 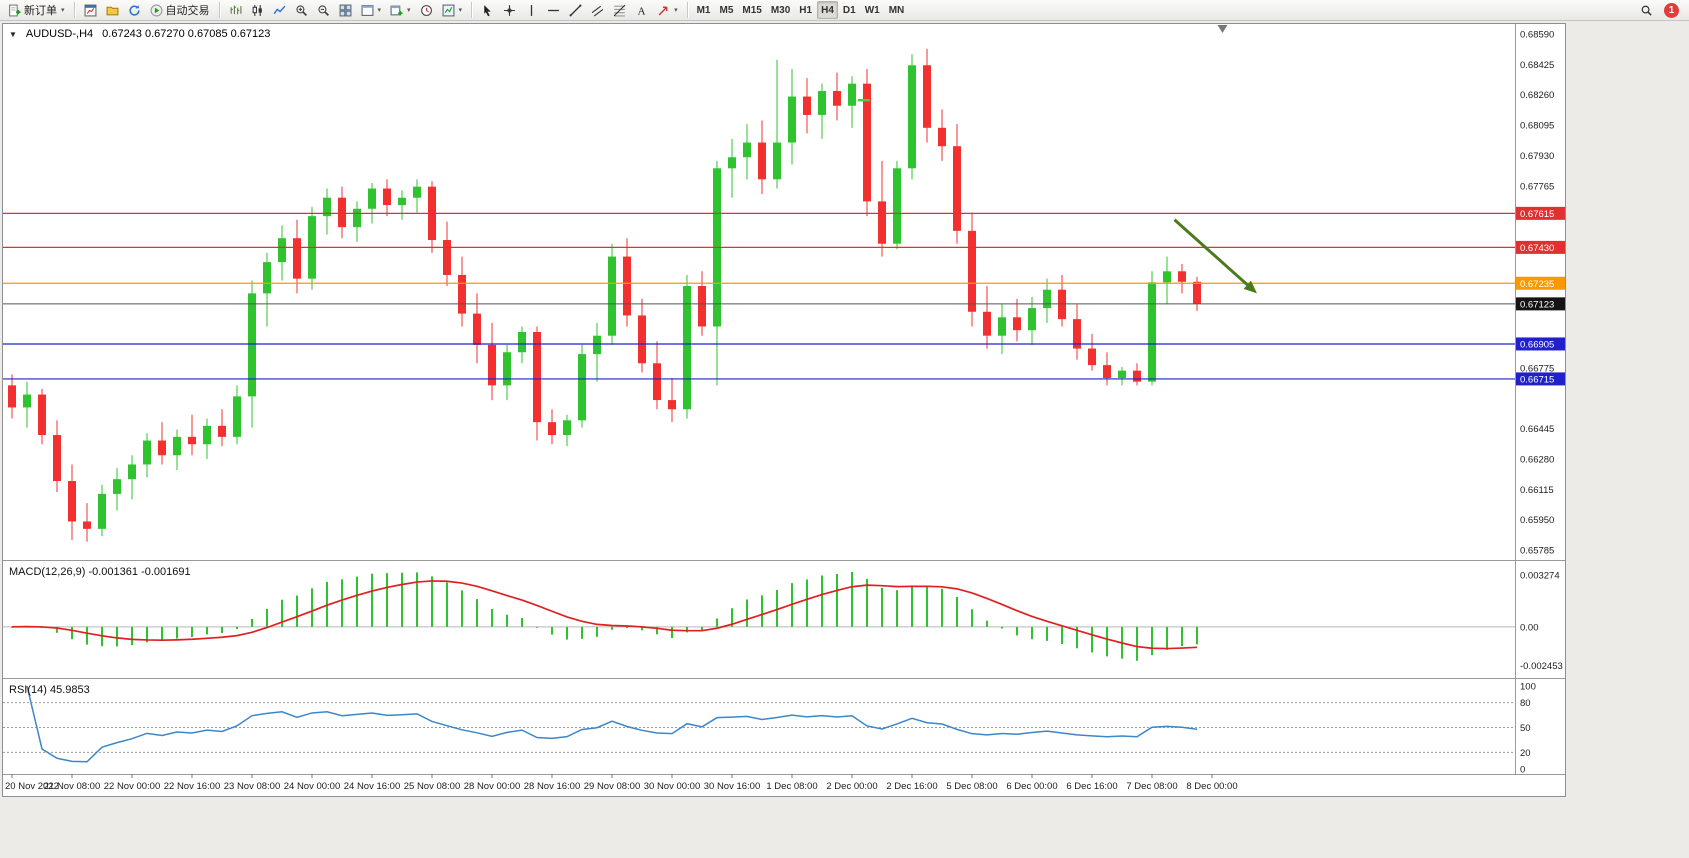 What do you see at coordinates (312, 786) in the screenshot?
I see `time-axis-label: 24 Nov 00:00` at bounding box center [312, 786].